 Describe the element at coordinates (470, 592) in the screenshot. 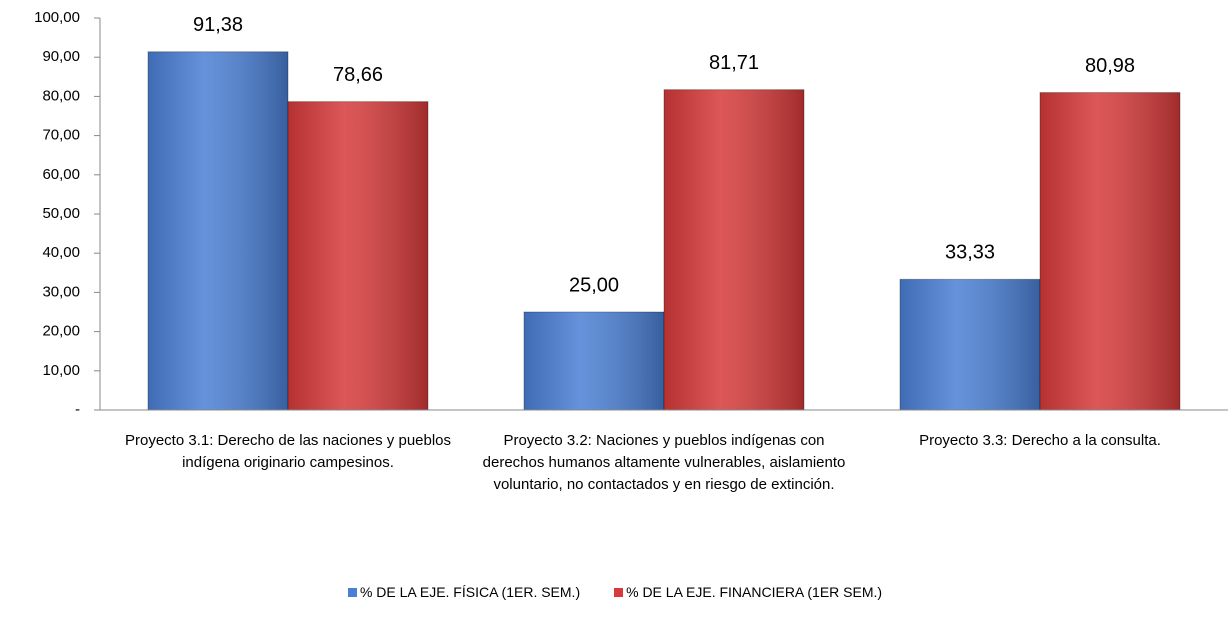

I see `legend-label: % DE LA EJE. FÍSICA (1ER. SEM.)` at that location.